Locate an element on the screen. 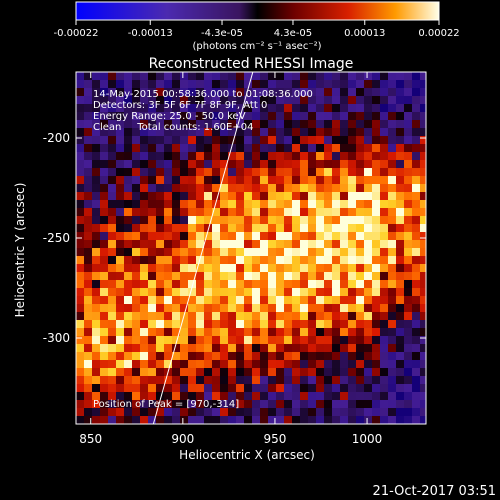  colorbar-gradient is located at coordinates (257, 11).